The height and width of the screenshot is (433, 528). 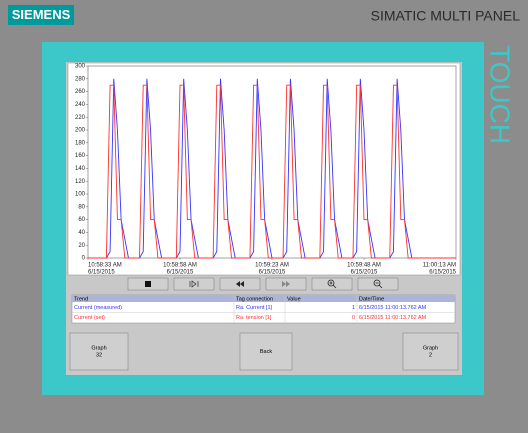 I want to click on step-button, so click(x=194, y=284).